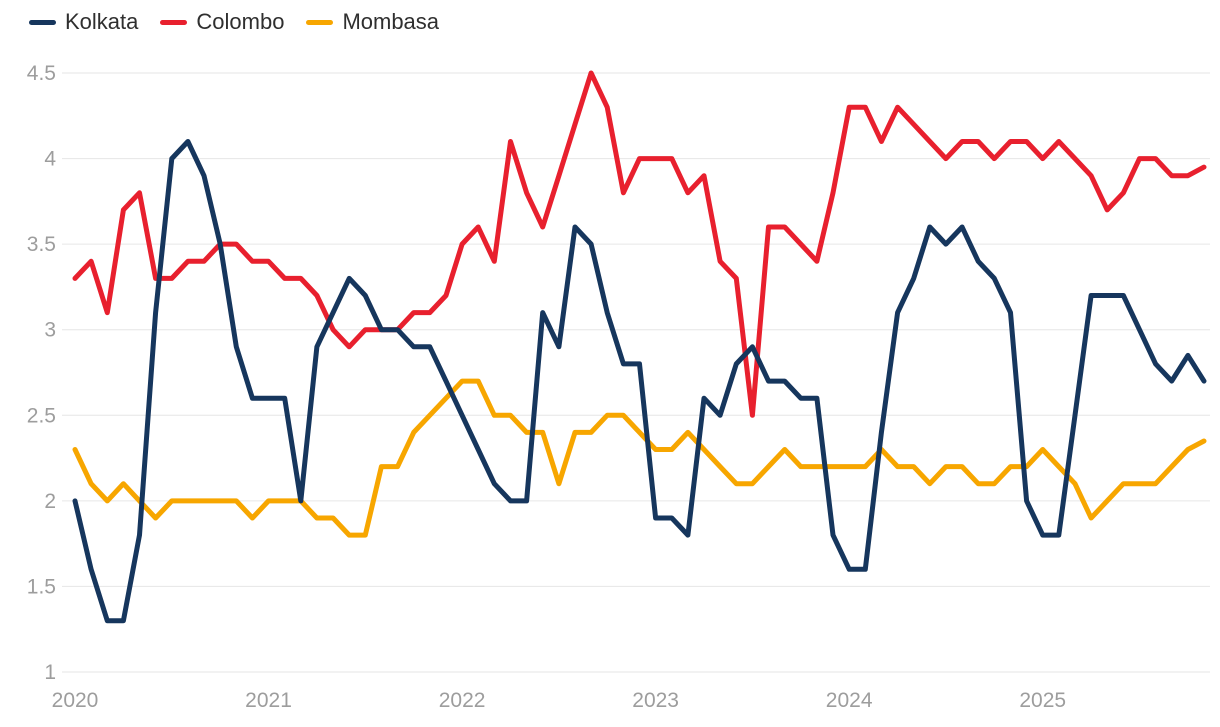 This screenshot has width=1220, height=727. I want to click on legend-item-colombo: Colombo, so click(222, 22).